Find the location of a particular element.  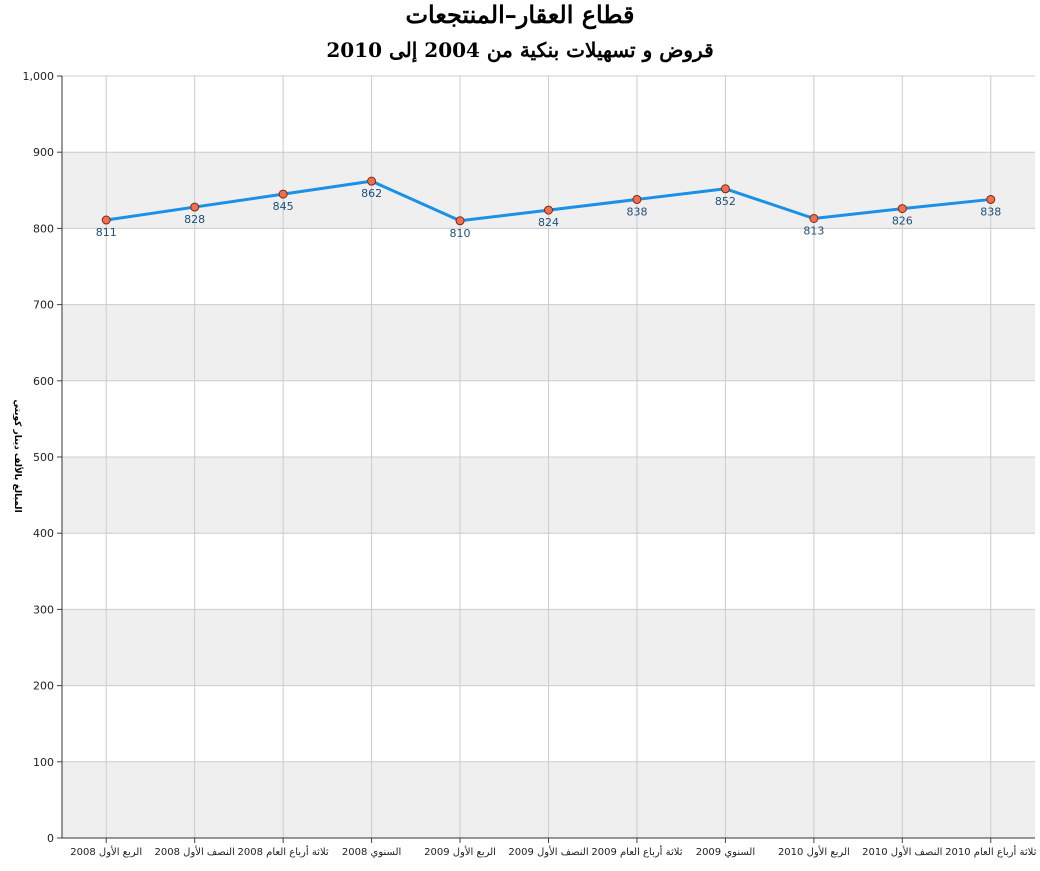

data-label: 826 is located at coordinates (902, 221).